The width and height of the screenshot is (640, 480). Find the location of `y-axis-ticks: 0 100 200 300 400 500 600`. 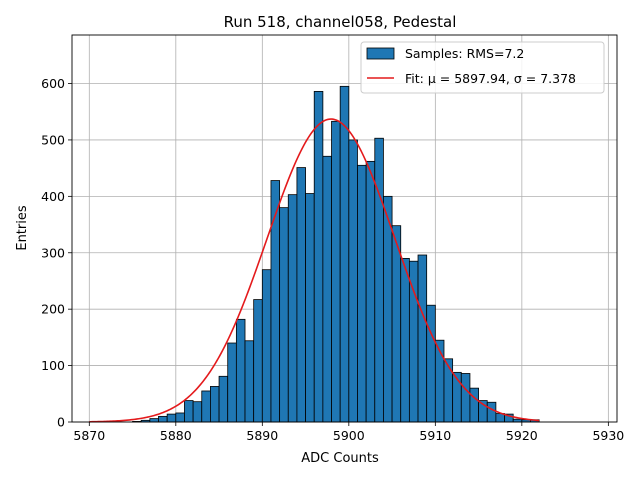

y-axis-ticks: 0 100 200 300 400 500 600 is located at coordinates (56, 253).